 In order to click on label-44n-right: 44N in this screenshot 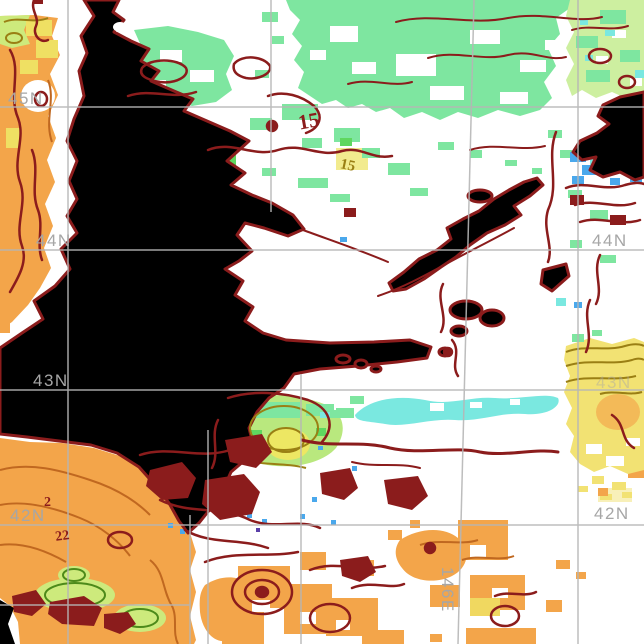, I will do `click(610, 240)`.